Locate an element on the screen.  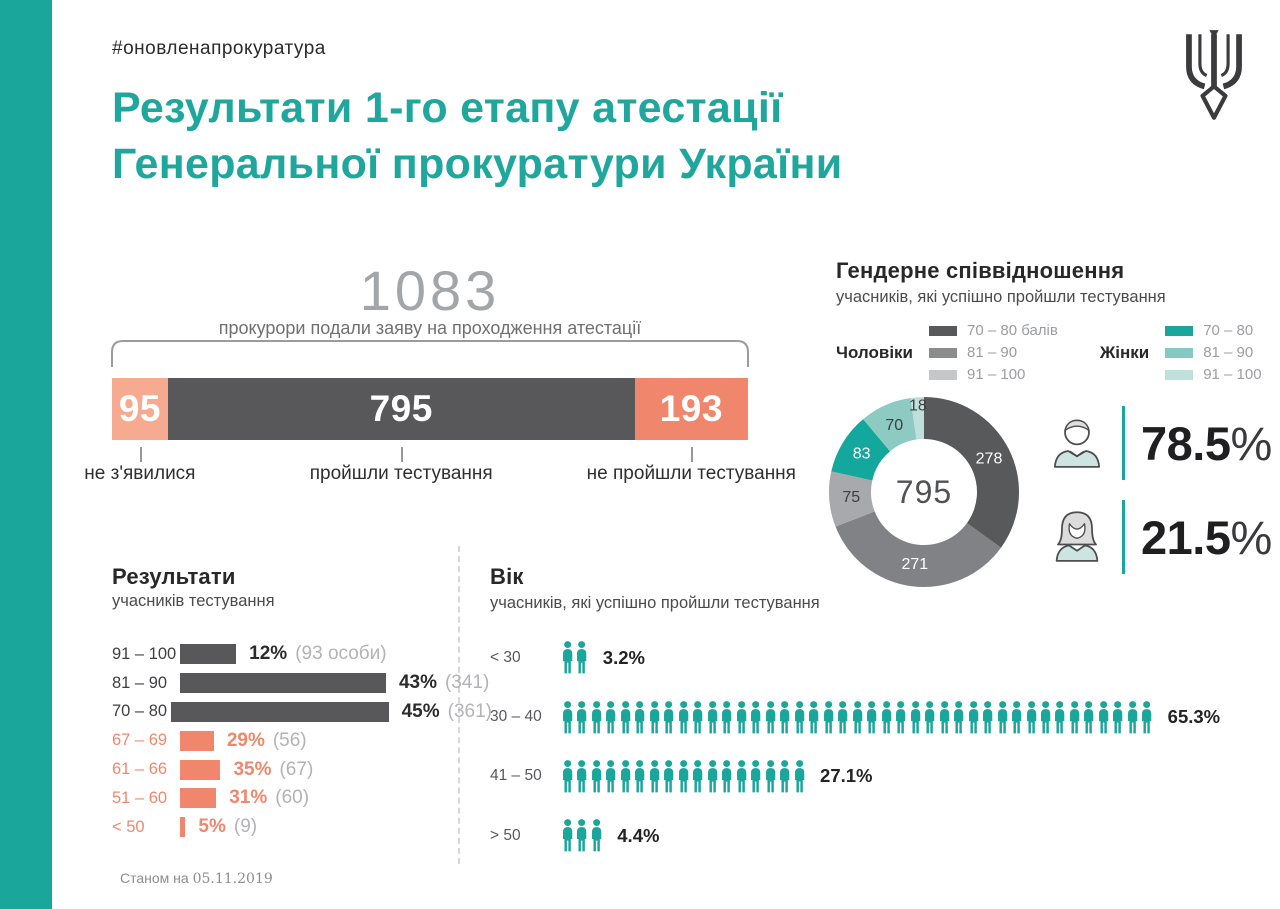
legend-group-women: Жінки 70 – 80 81 – 90 91 – 100 is located at coordinates (1181, 352).